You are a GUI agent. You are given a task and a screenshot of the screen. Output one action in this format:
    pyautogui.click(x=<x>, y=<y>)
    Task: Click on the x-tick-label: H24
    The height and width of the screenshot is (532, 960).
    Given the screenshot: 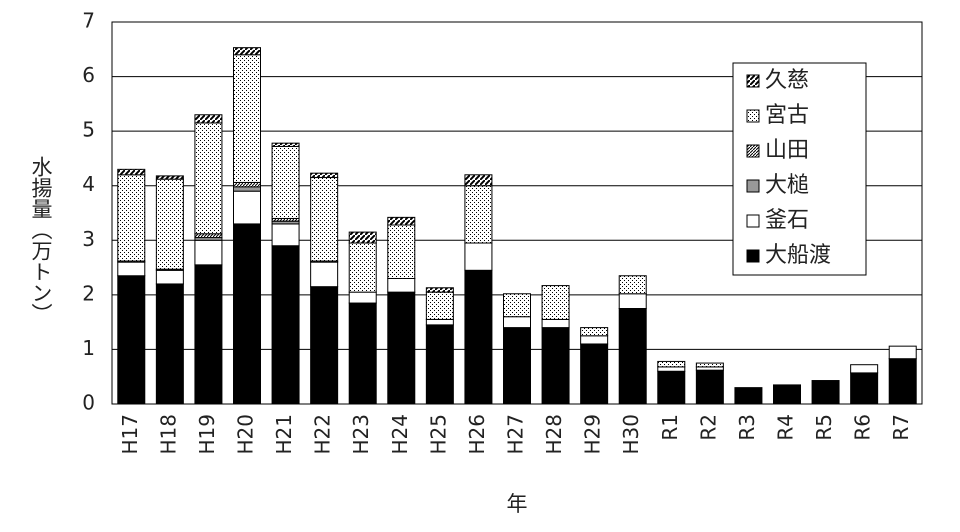 What is the action you would take?
    pyautogui.click(x=400, y=434)
    